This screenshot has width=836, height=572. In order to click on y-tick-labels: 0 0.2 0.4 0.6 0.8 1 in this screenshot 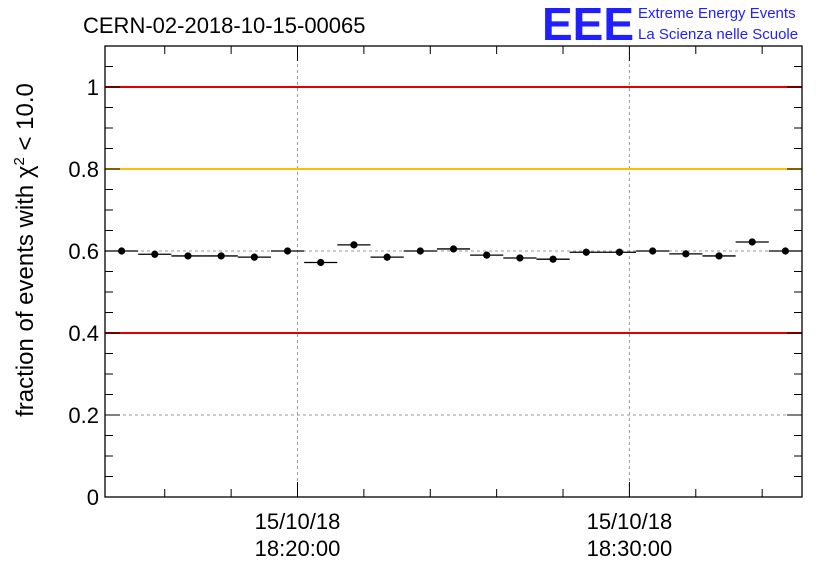, I will do `click(83, 292)`.